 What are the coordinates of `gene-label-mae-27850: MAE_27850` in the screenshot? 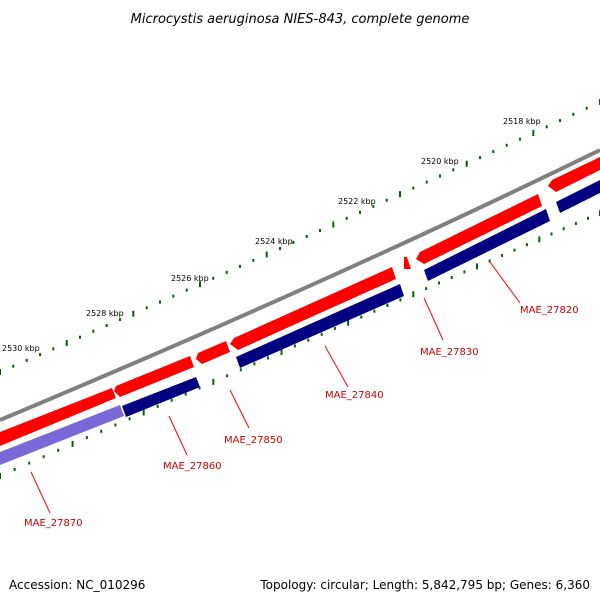 It's located at (253, 440).